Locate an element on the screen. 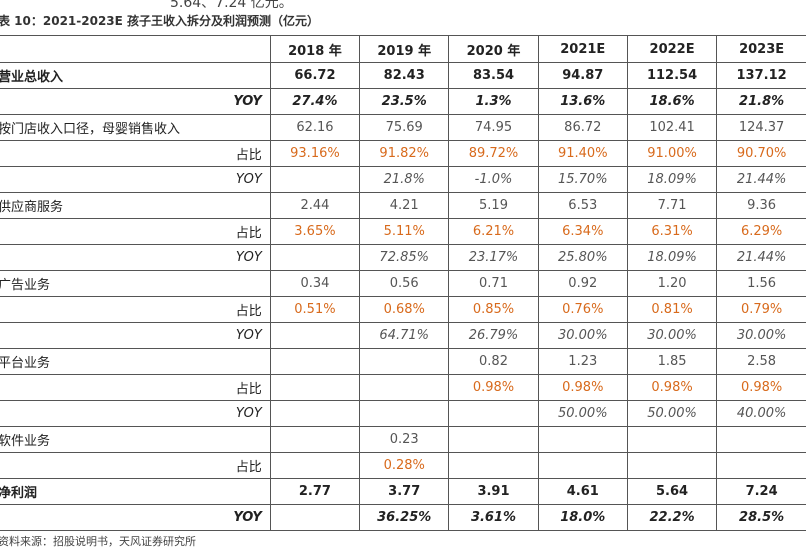  cell: 0.56 is located at coordinates (404, 283).